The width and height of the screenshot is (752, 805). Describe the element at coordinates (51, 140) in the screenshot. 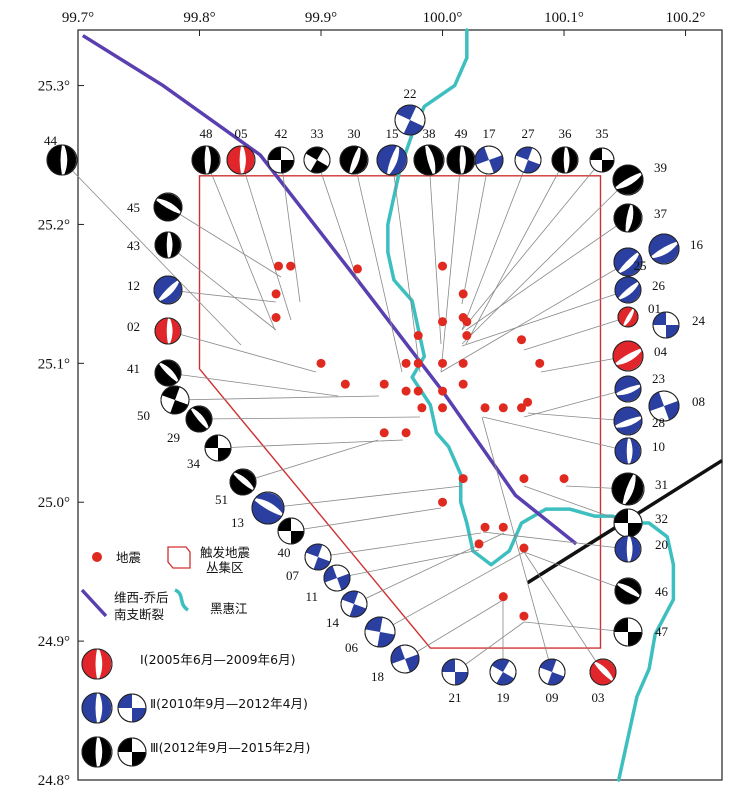

I see `mechanism-id-label: 44` at that location.